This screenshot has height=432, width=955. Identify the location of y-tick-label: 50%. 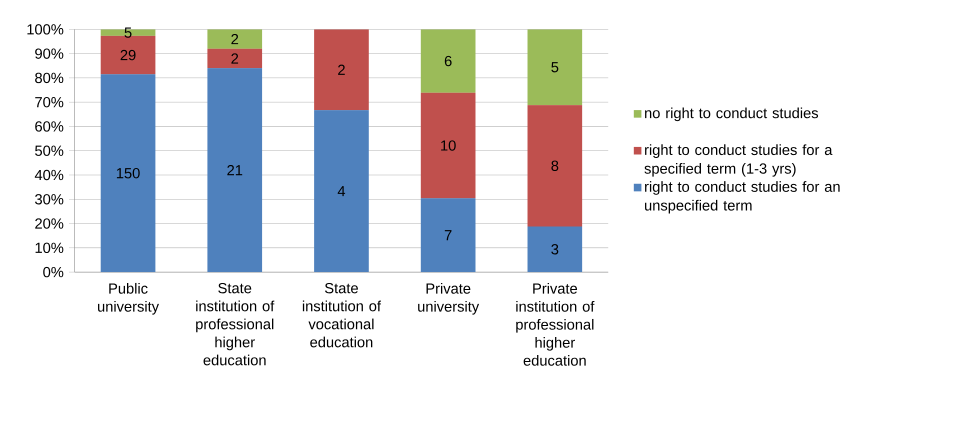
(49, 150).